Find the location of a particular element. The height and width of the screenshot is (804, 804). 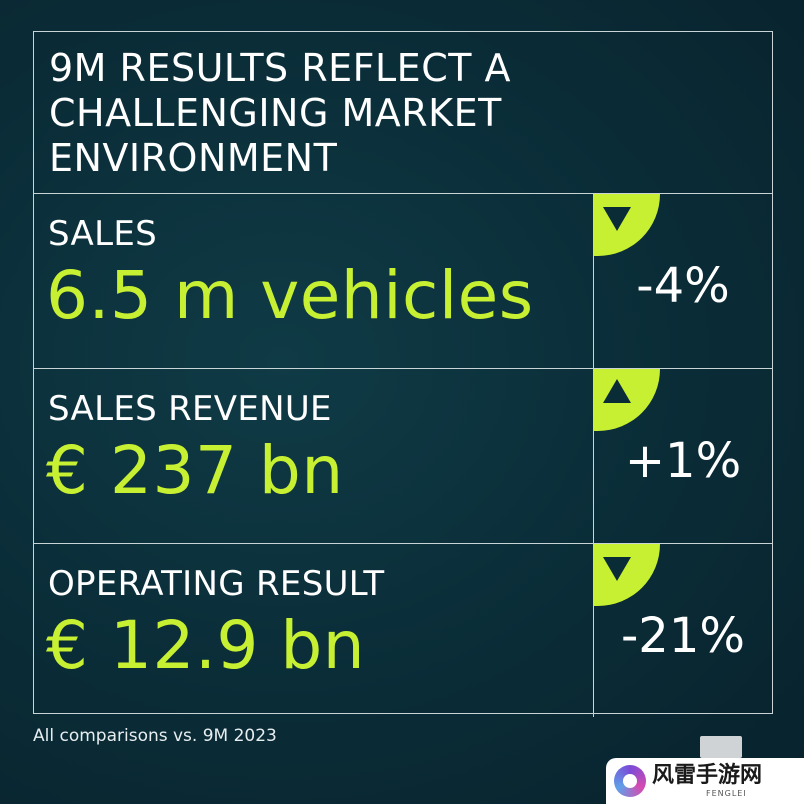

metric-value: € 12.9 bn is located at coordinates (206, 645).